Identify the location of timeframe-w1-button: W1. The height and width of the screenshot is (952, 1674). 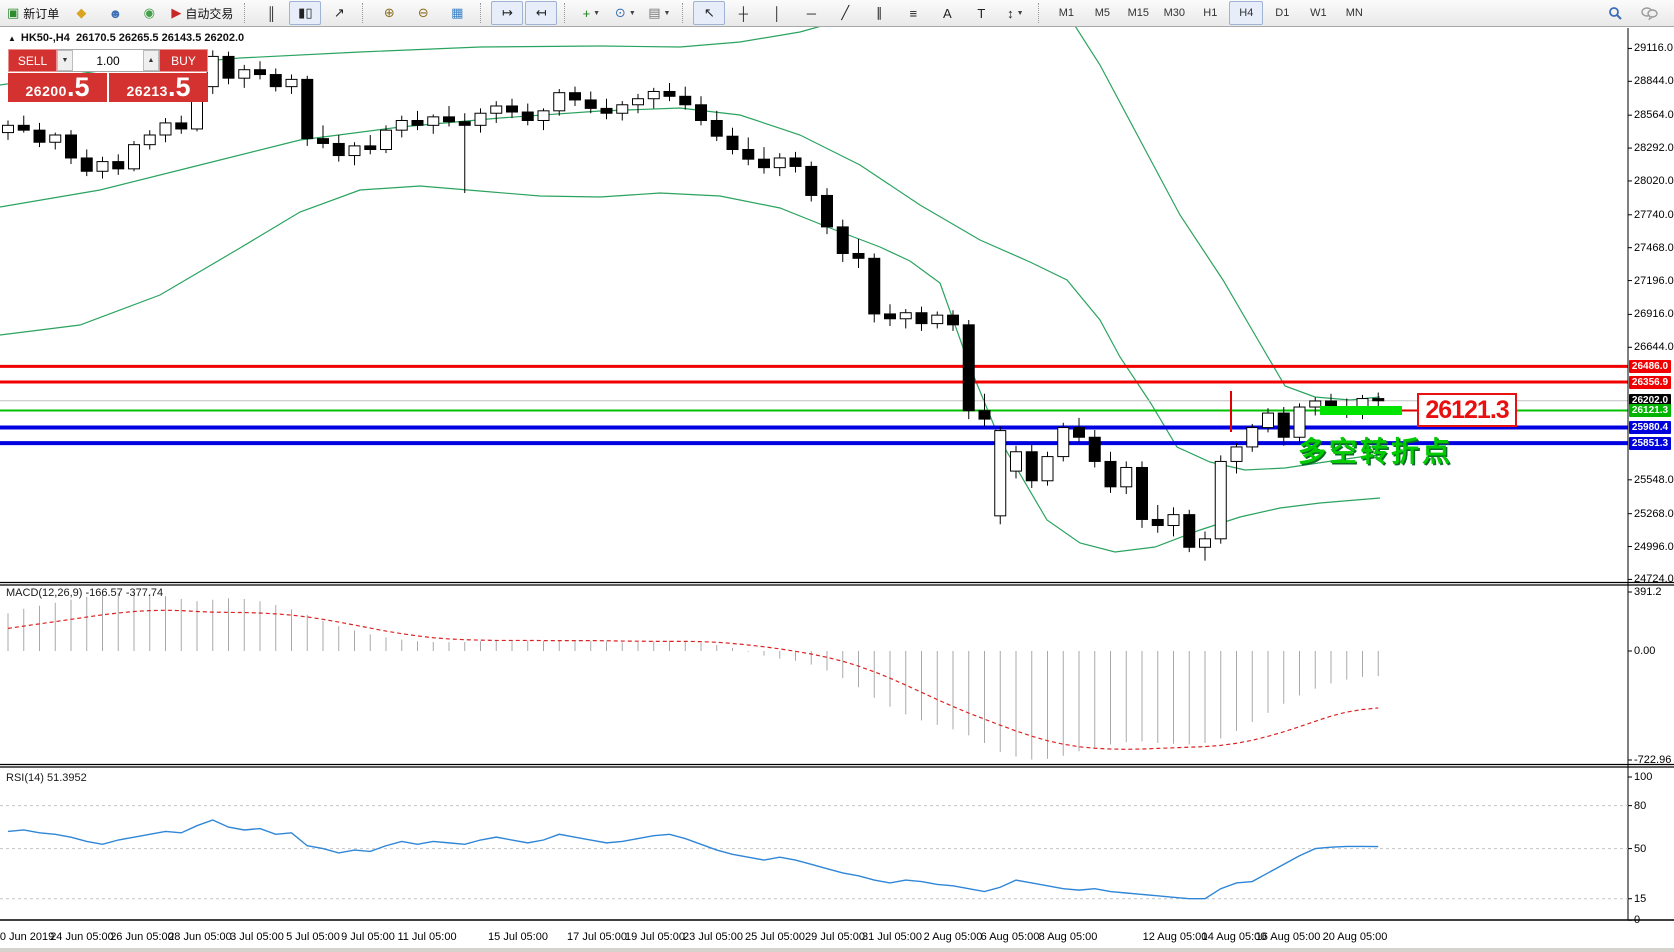
(1318, 13).